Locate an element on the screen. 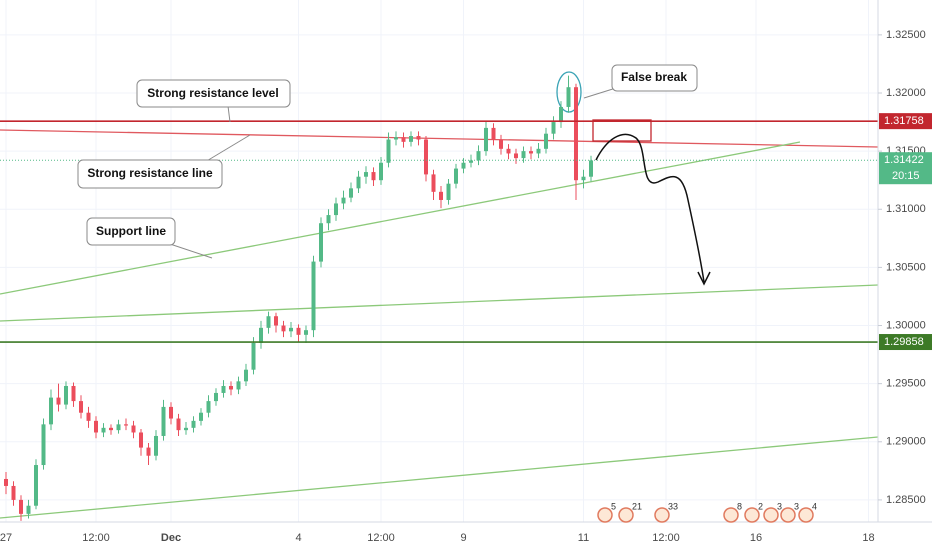 The height and width of the screenshot is (555, 932). annotation: False break is located at coordinates (654, 77).